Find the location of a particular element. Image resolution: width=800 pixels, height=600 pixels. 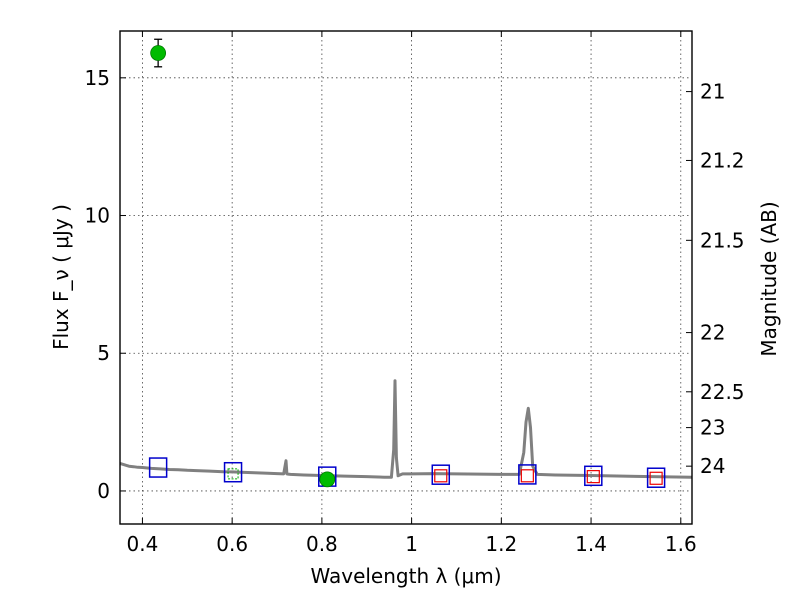

y-tick-label: 5 is located at coordinates (103, 353).